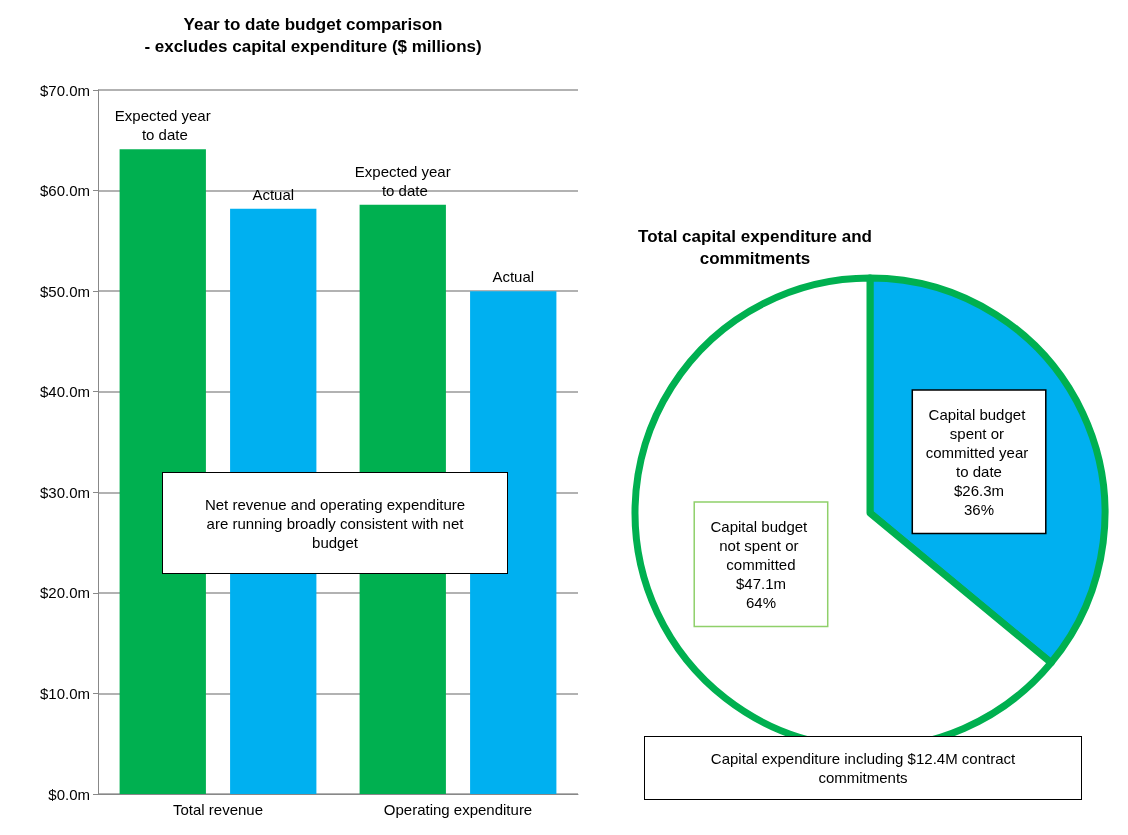  What do you see at coordinates (64, 492) in the screenshot?
I see `y-tick-label: $30.0m` at bounding box center [64, 492].